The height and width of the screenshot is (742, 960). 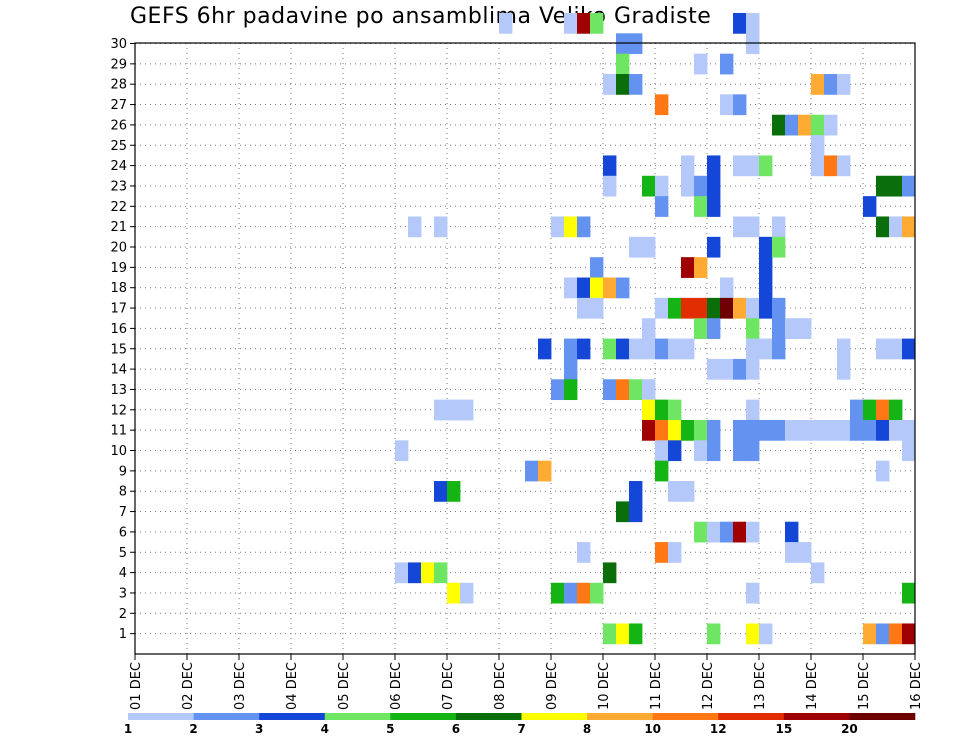 I want to click on y-tick-label: 15, so click(x=118, y=349).